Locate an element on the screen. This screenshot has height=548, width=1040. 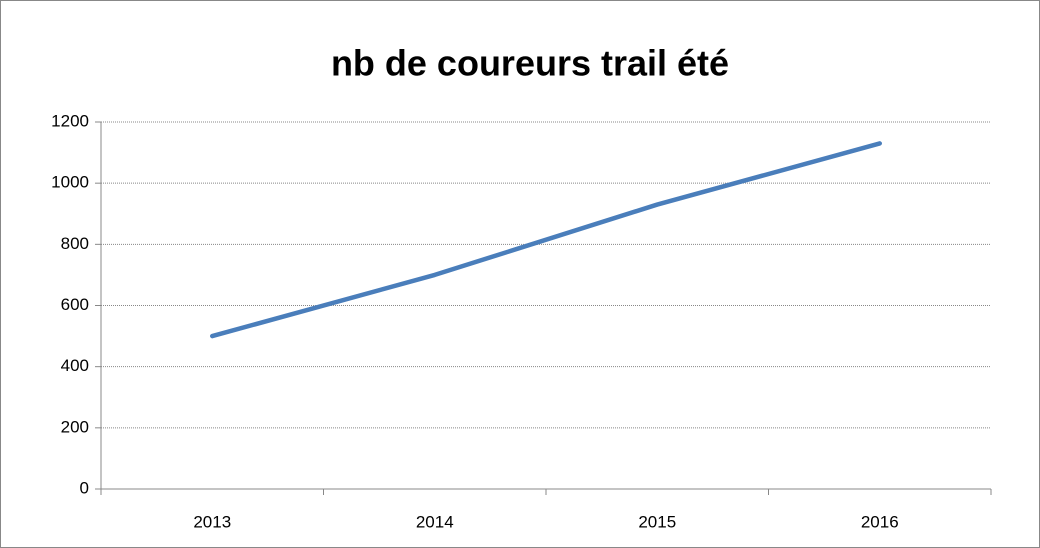
x-tick-label: 2016 is located at coordinates (880, 521).